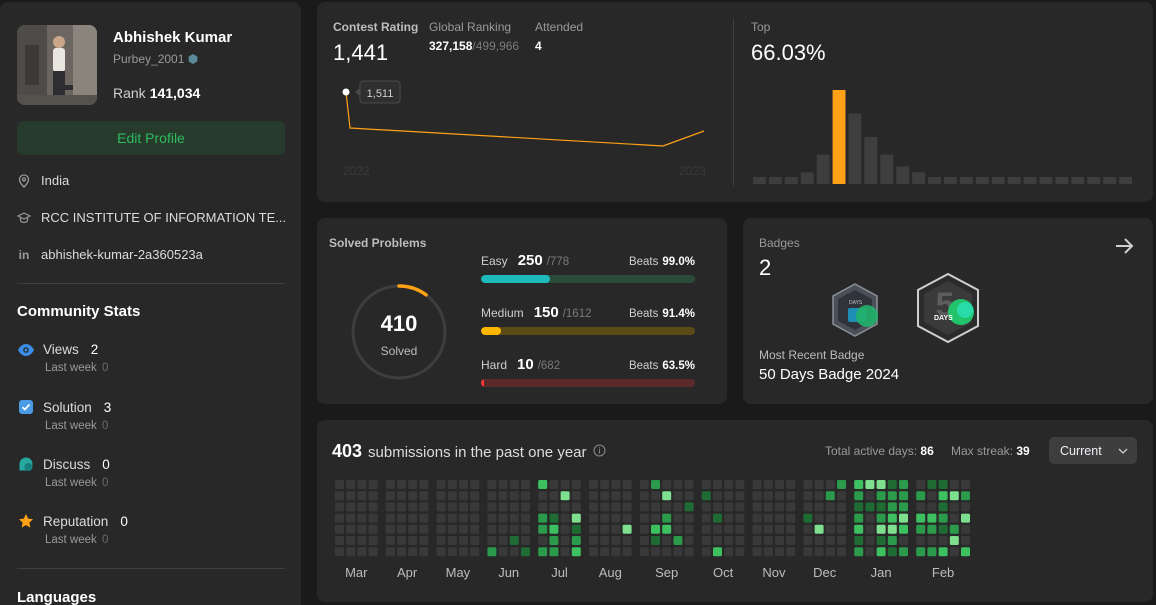 The width and height of the screenshot is (1156, 605). What do you see at coordinates (948, 308) in the screenshot?
I see `badge-50-days: 5 DAYS` at bounding box center [948, 308].